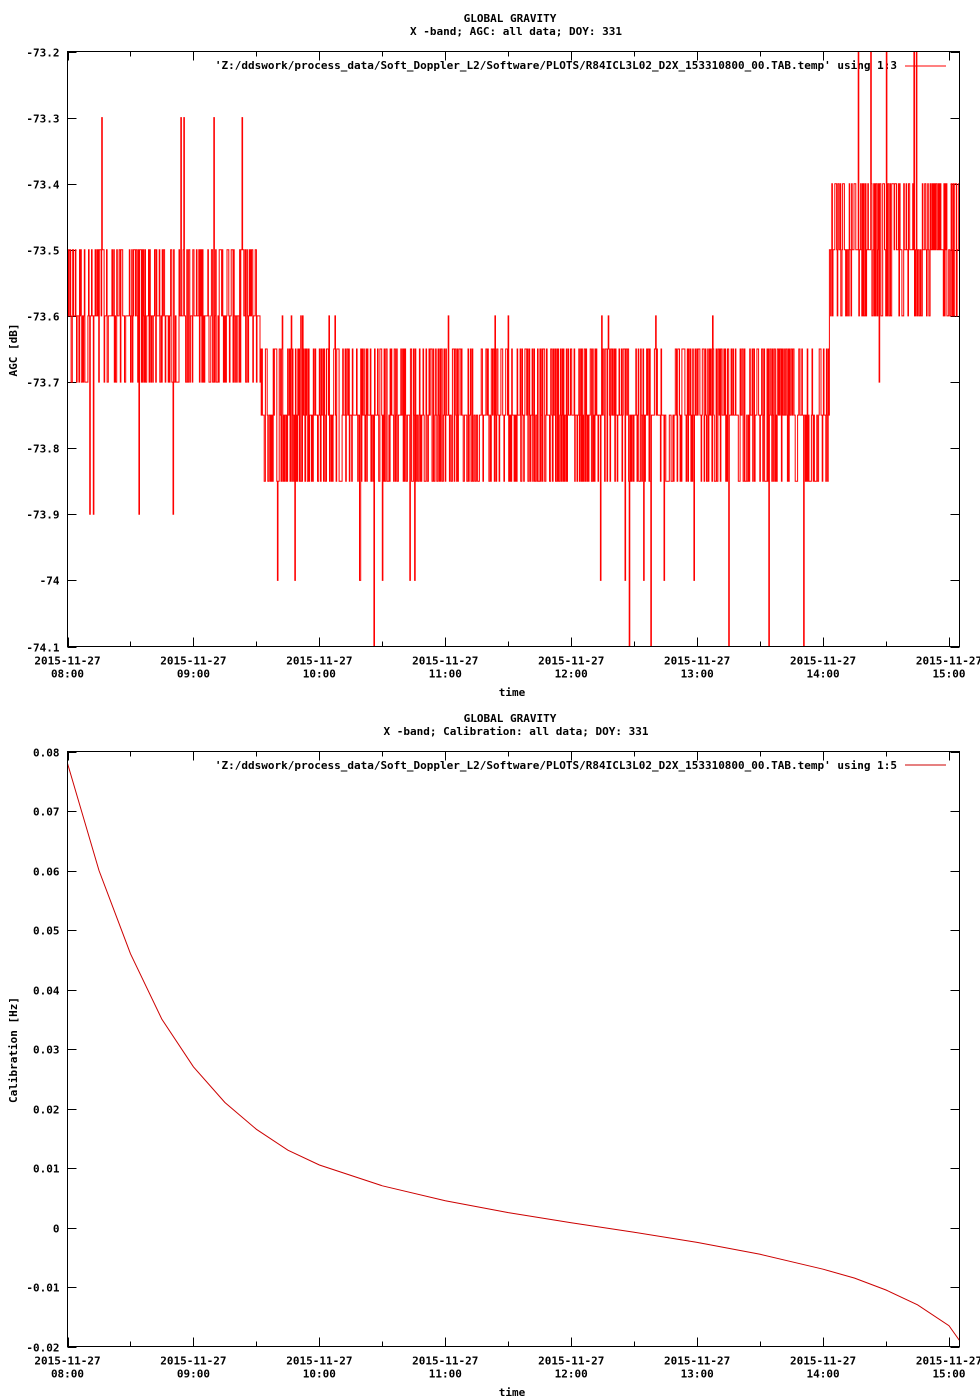 The height and width of the screenshot is (1400, 980). I want to click on y-tick-label: -74, so click(50, 581).